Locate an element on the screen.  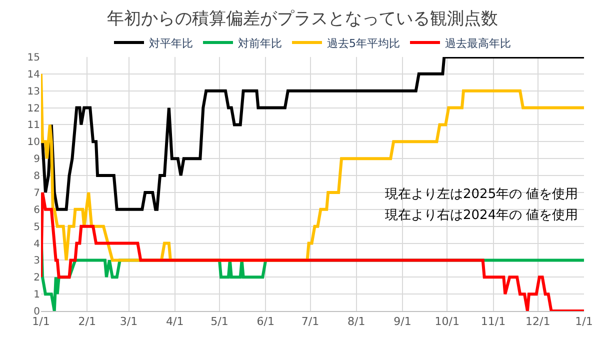
y-tick-label: 14 is located at coordinates (33, 74).